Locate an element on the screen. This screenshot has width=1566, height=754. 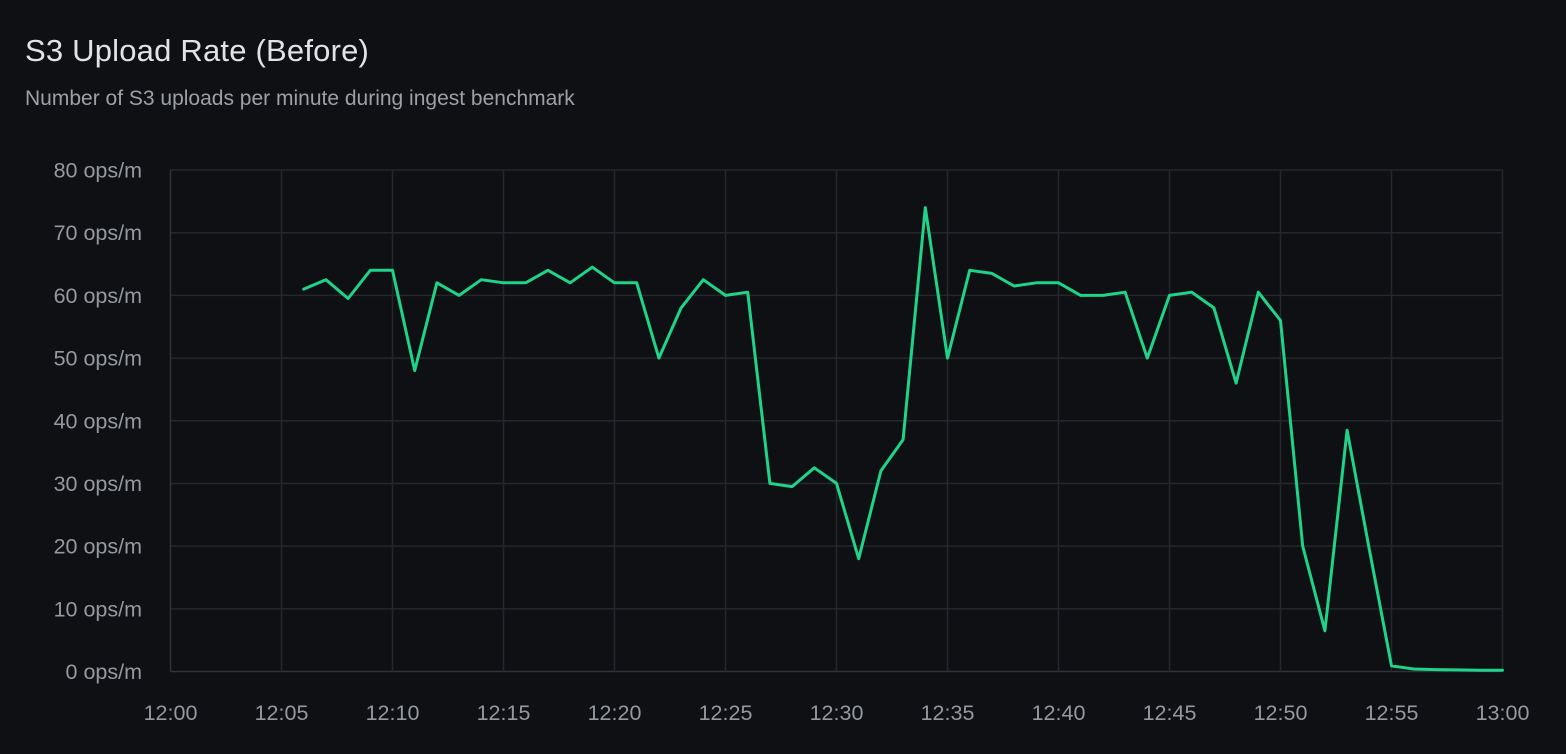
y-tick-label: 80 ops/m is located at coordinates (98, 171).